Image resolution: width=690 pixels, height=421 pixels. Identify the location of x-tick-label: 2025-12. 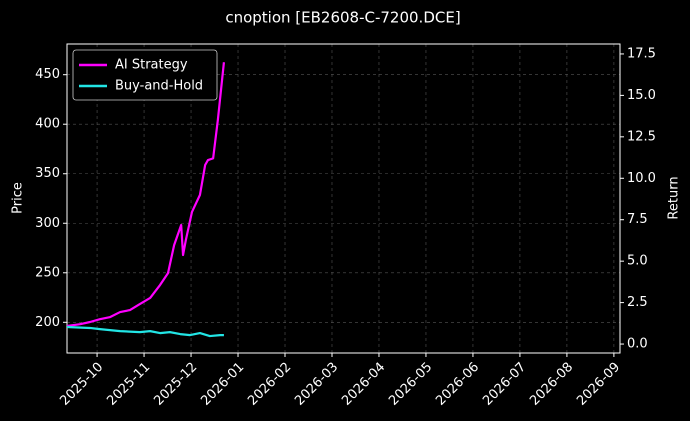
(175, 384).